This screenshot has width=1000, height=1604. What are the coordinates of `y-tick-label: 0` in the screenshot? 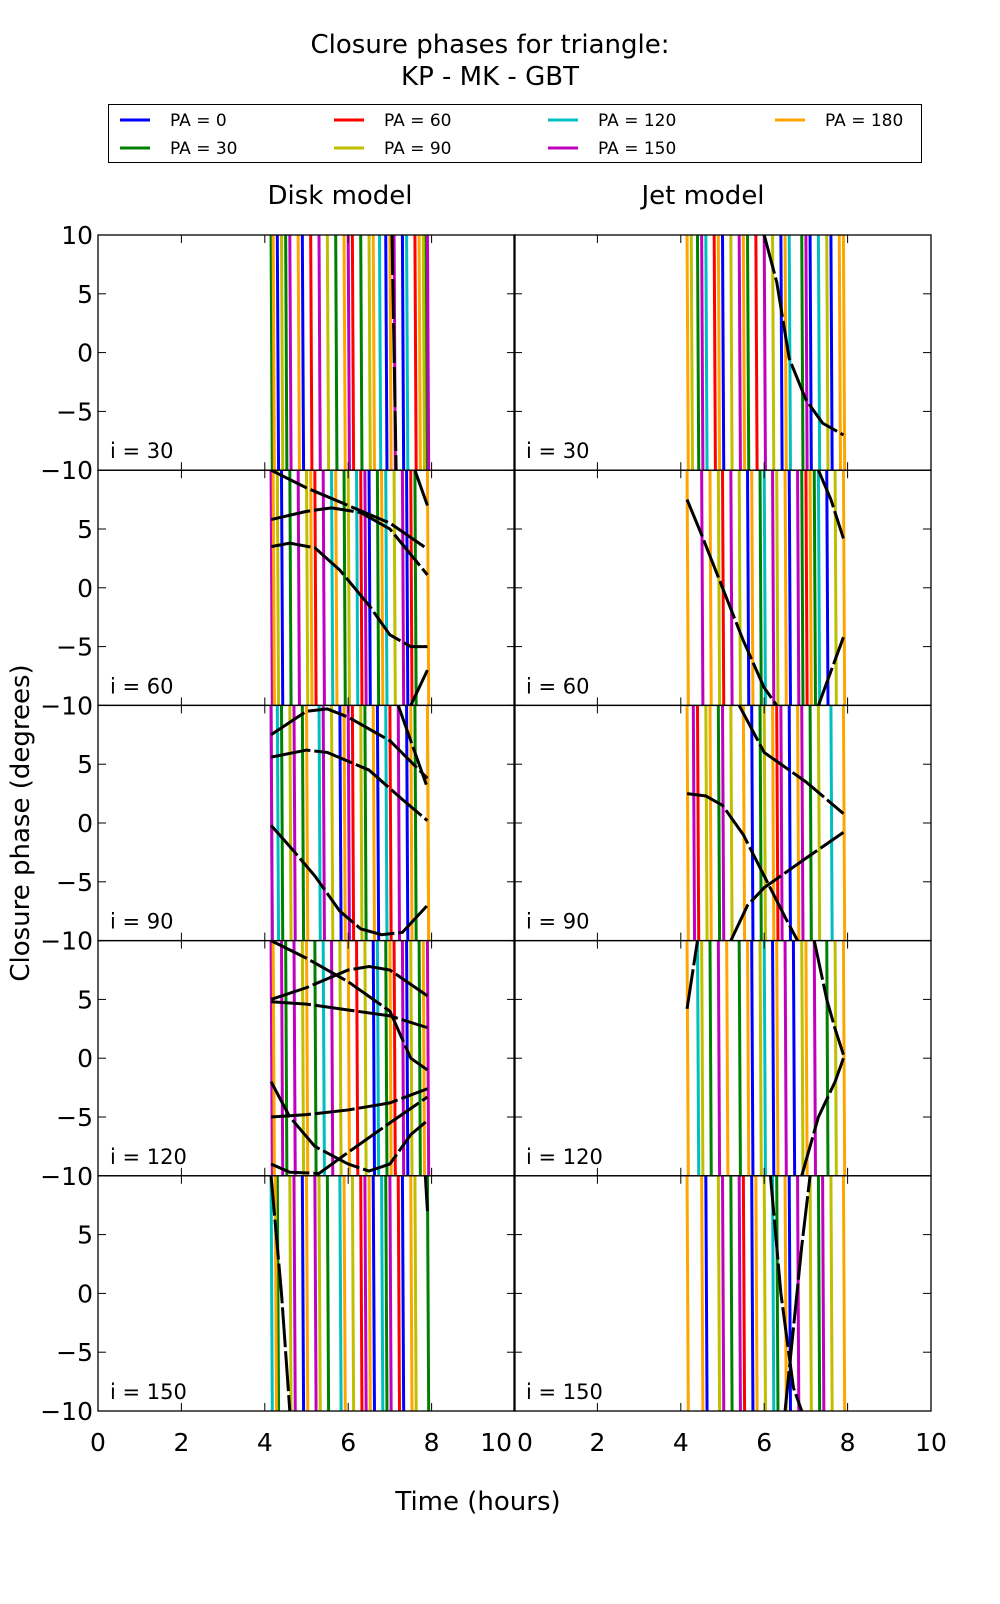 It's located at (85, 1058).